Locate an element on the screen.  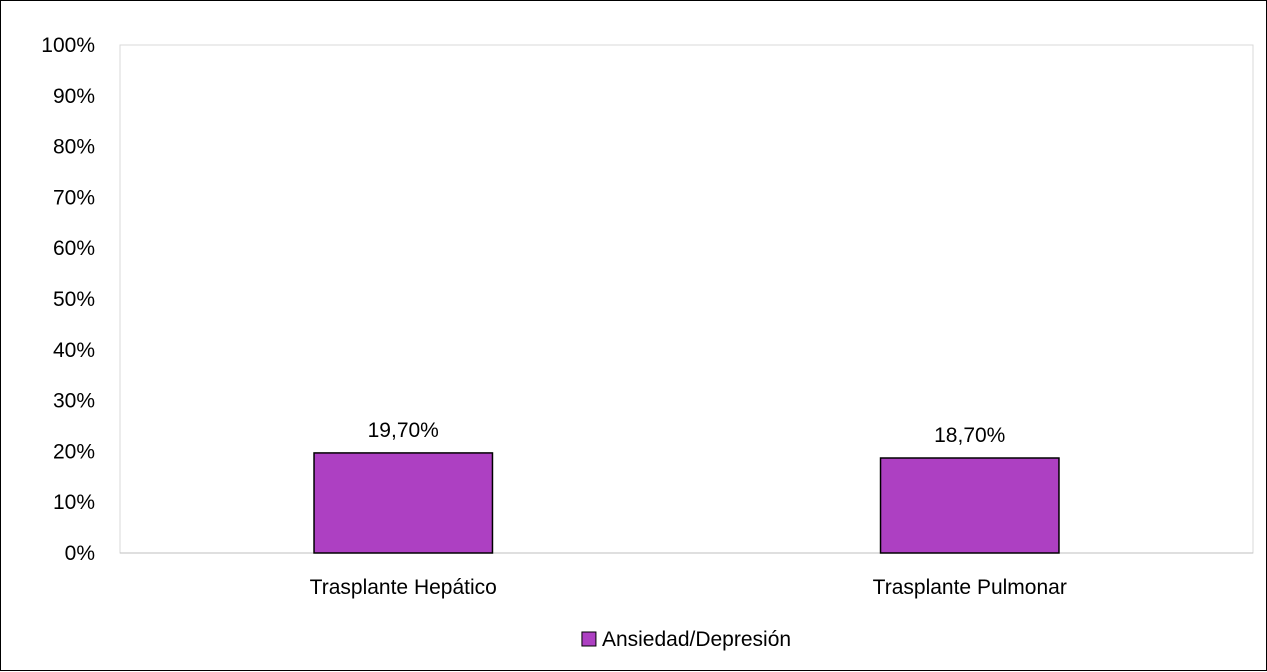
y-tick-label: 50% is located at coordinates (74, 299).